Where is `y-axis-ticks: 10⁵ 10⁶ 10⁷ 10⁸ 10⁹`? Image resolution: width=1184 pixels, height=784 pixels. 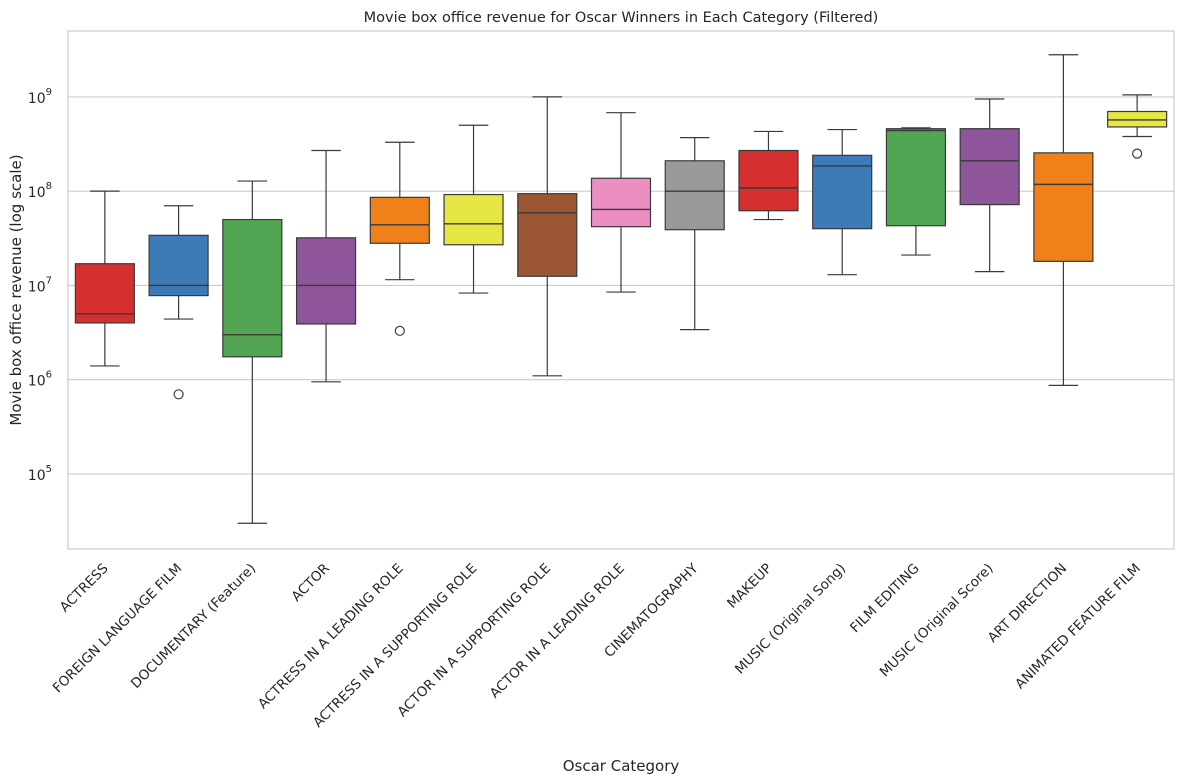 y-axis-ticks: 10⁵ 10⁶ 10⁷ 10⁸ 10⁹ is located at coordinates (40, 285).